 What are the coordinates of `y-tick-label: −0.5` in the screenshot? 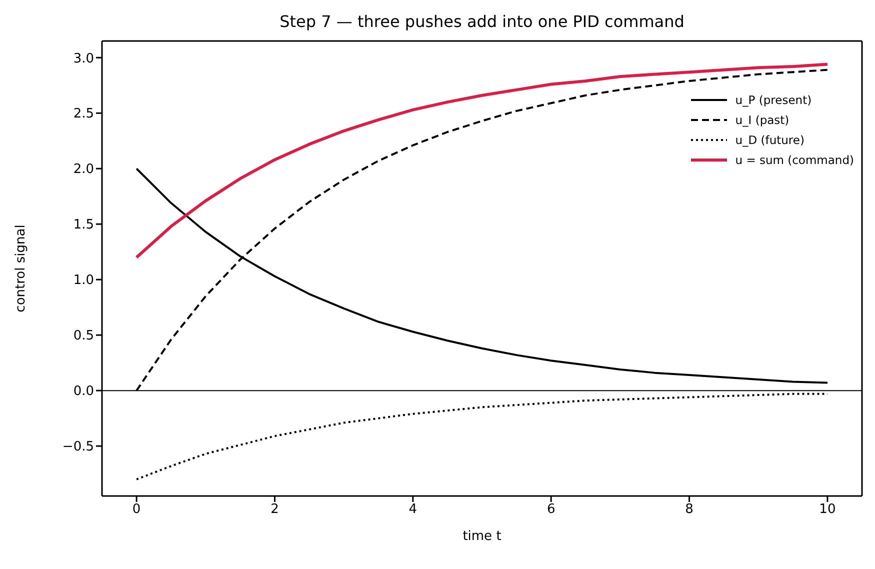 It's located at (78, 447).